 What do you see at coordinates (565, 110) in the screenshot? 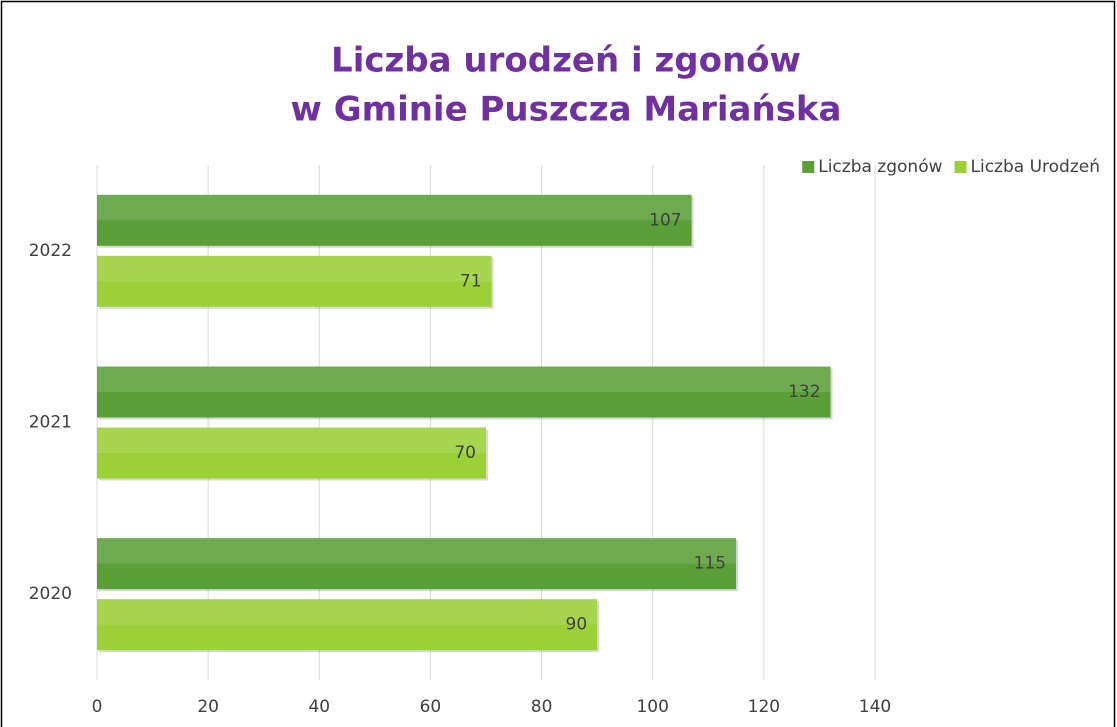
I see `chart-title: w Gminie Puszcza Mariańska` at bounding box center [565, 110].